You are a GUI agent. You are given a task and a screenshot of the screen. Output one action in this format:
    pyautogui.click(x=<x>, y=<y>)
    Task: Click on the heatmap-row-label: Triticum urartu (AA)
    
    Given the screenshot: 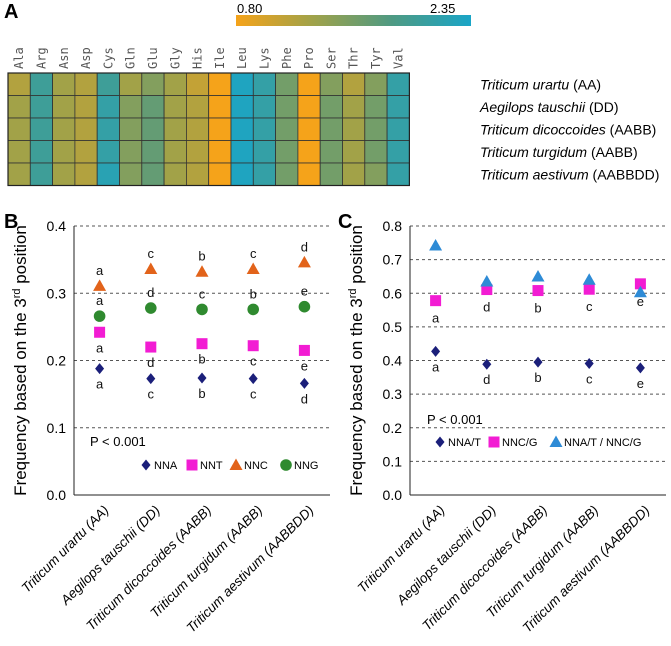 What is the action you would take?
    pyautogui.click(x=540, y=84)
    